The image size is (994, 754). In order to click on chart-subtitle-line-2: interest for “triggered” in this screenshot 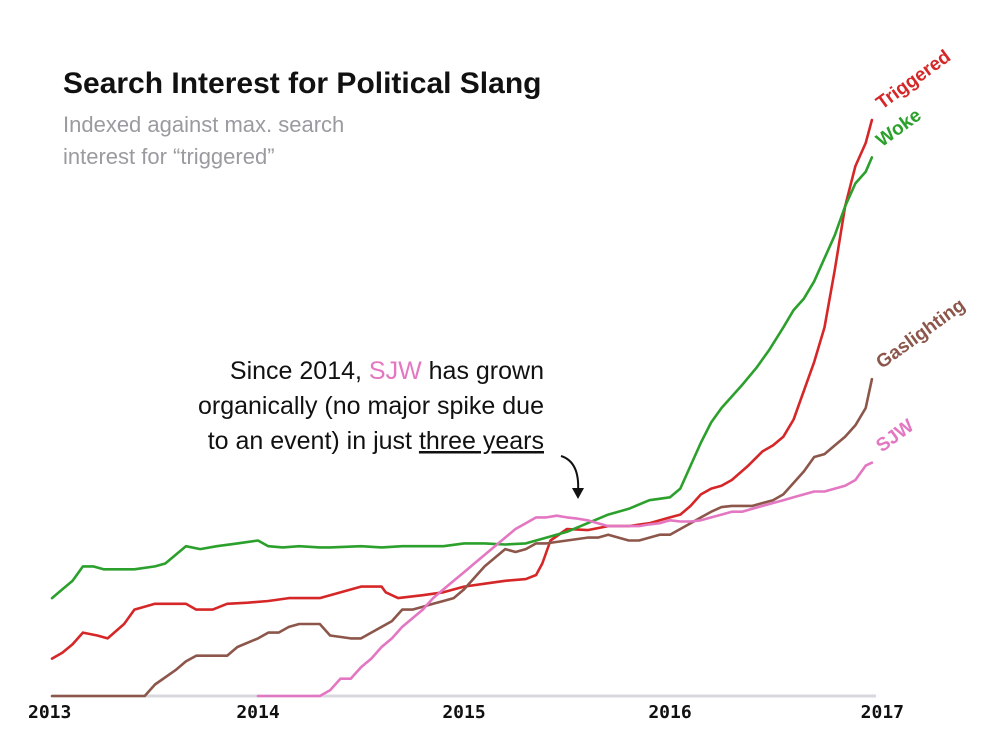, I will do `click(169, 156)`.